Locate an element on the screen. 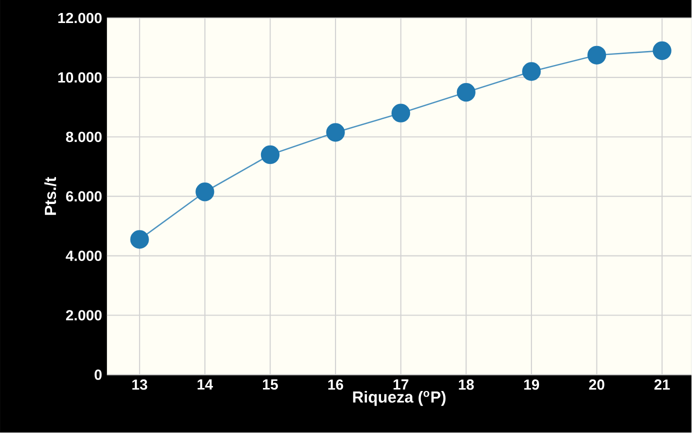  x-tick-label: 21 is located at coordinates (662, 385).